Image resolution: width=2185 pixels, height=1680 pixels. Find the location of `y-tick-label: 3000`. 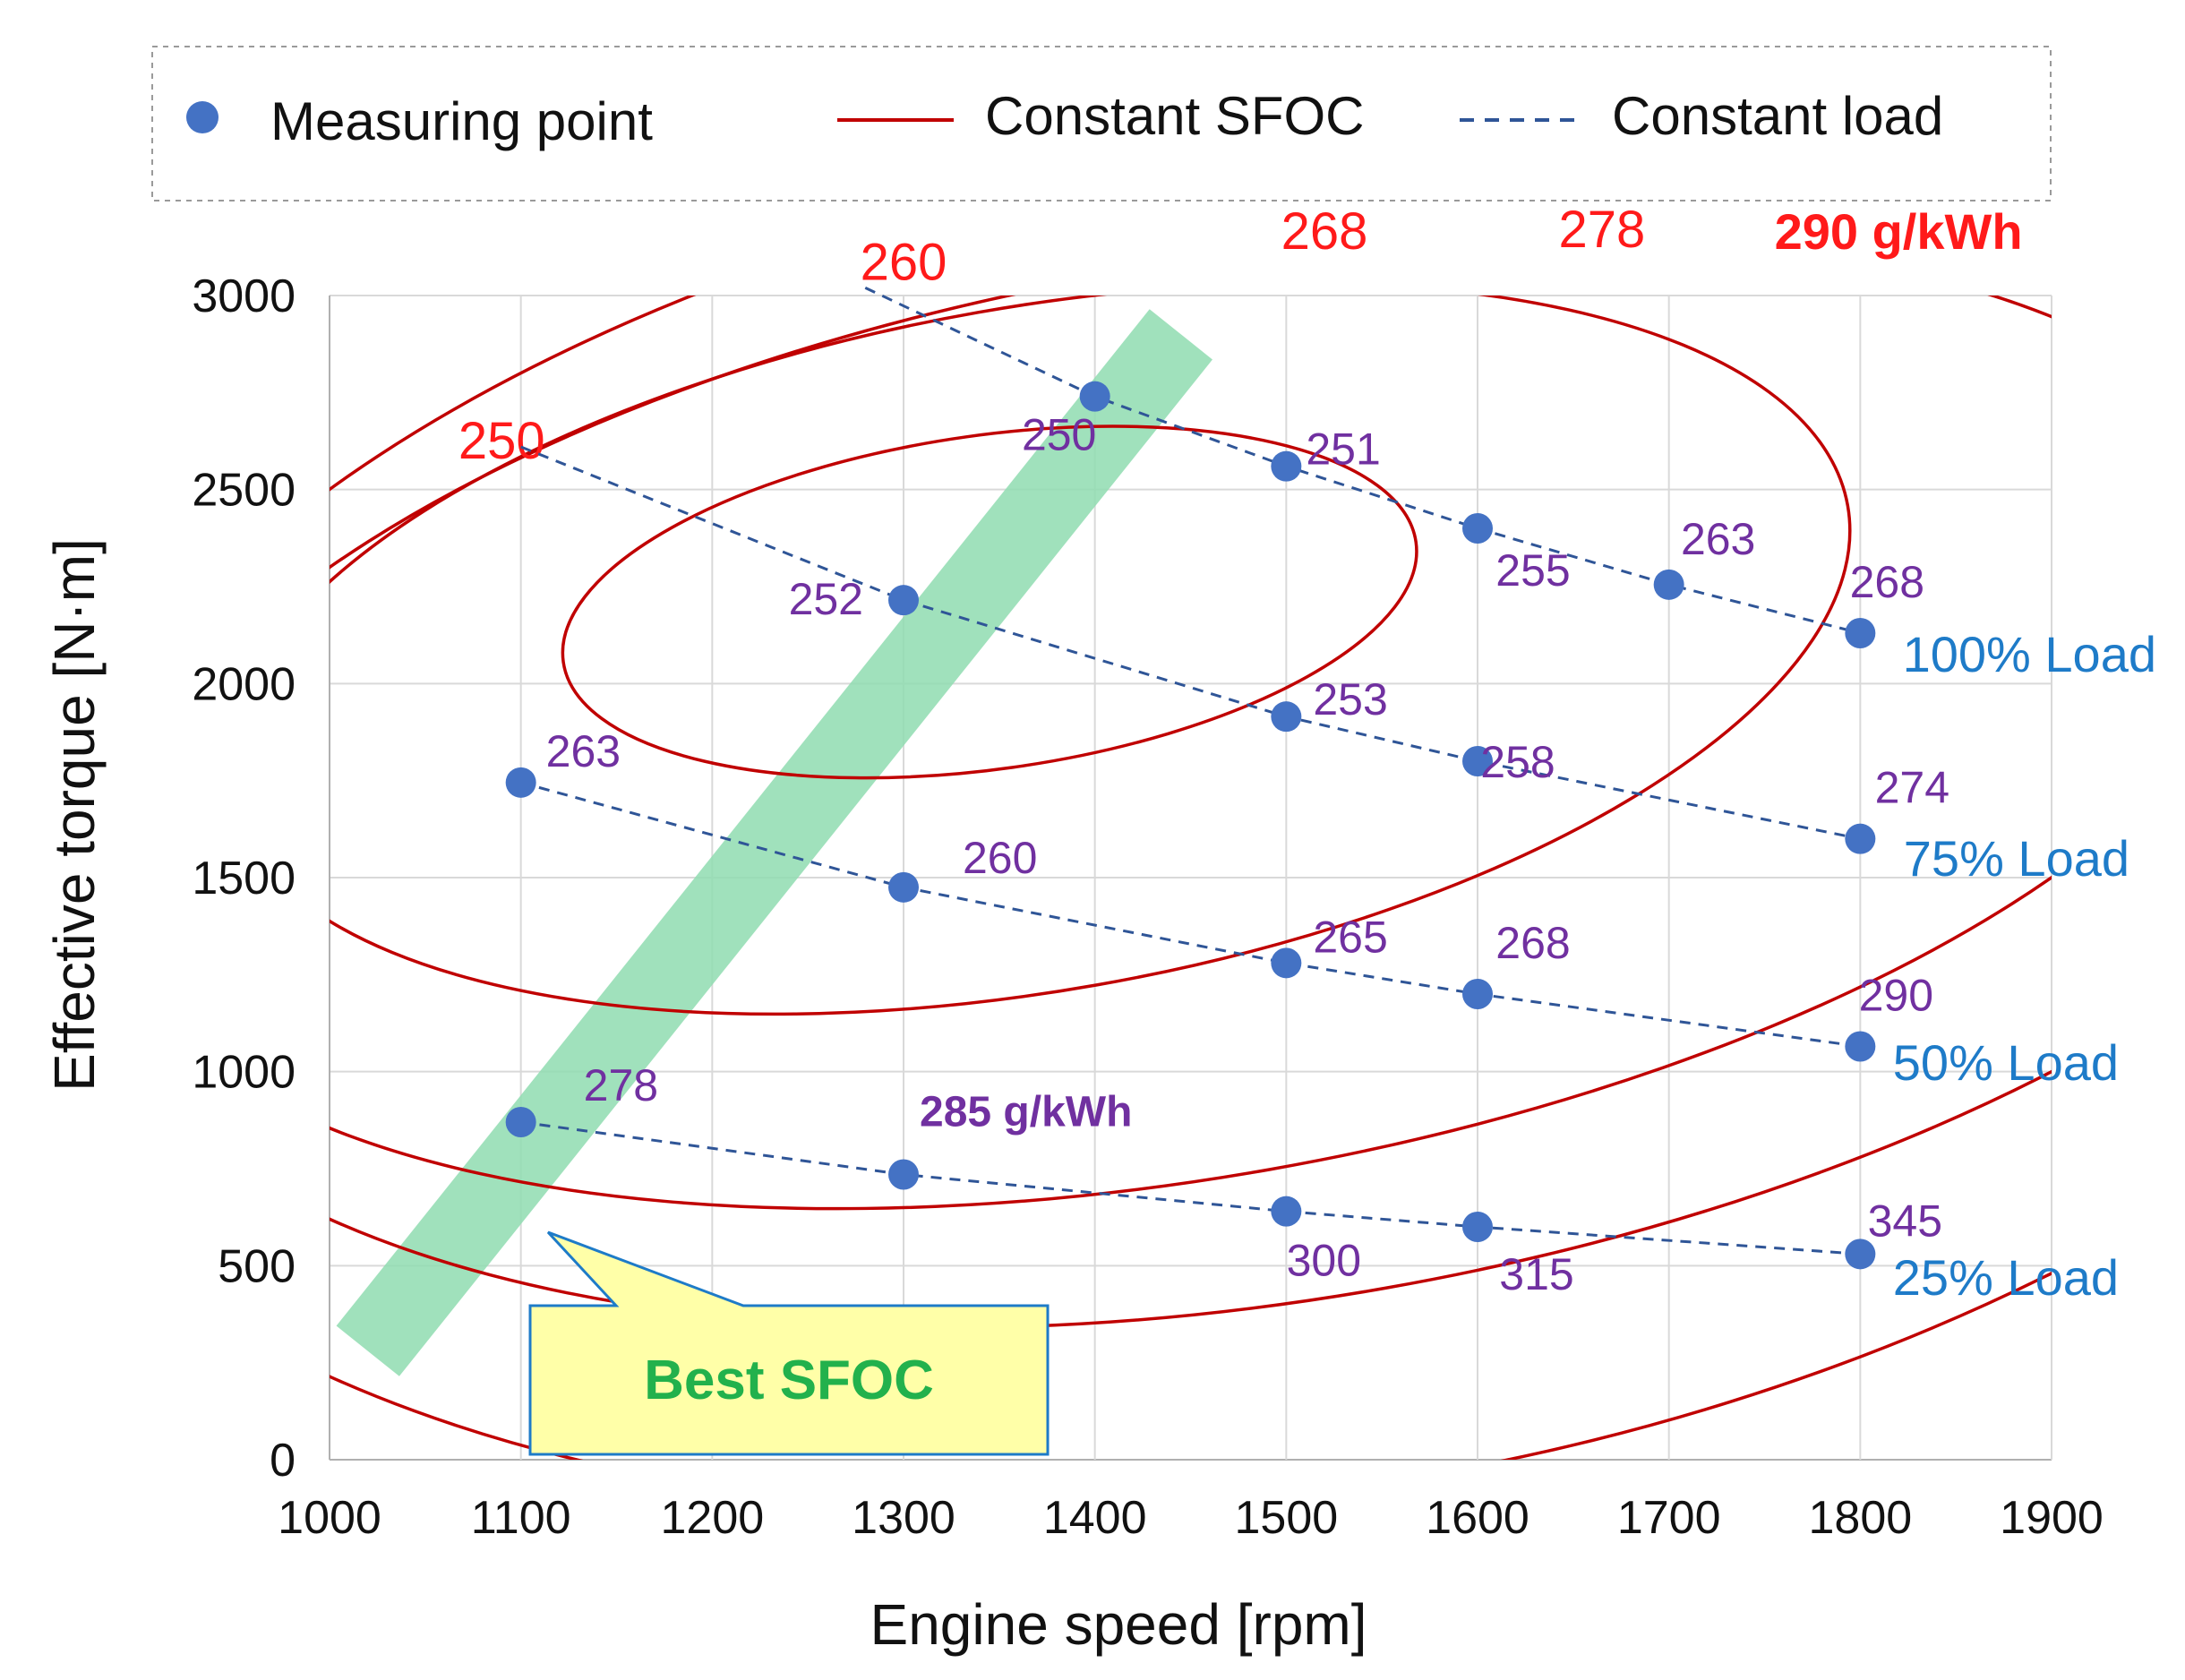

y-tick-label: 3000 is located at coordinates (244, 296).